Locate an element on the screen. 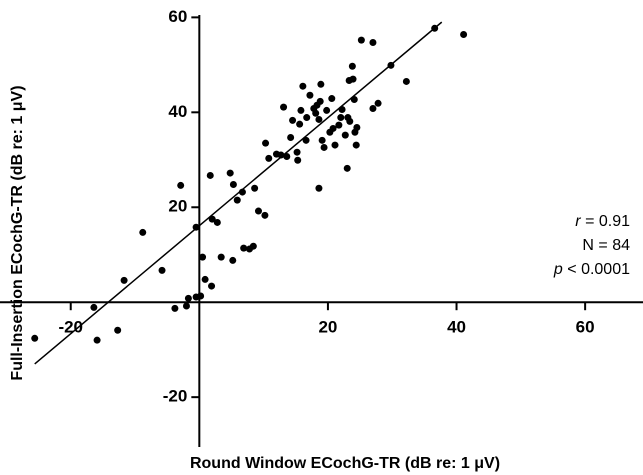 This screenshot has height=475, width=643. stat-text: < 0.0001 is located at coordinates (596, 269).